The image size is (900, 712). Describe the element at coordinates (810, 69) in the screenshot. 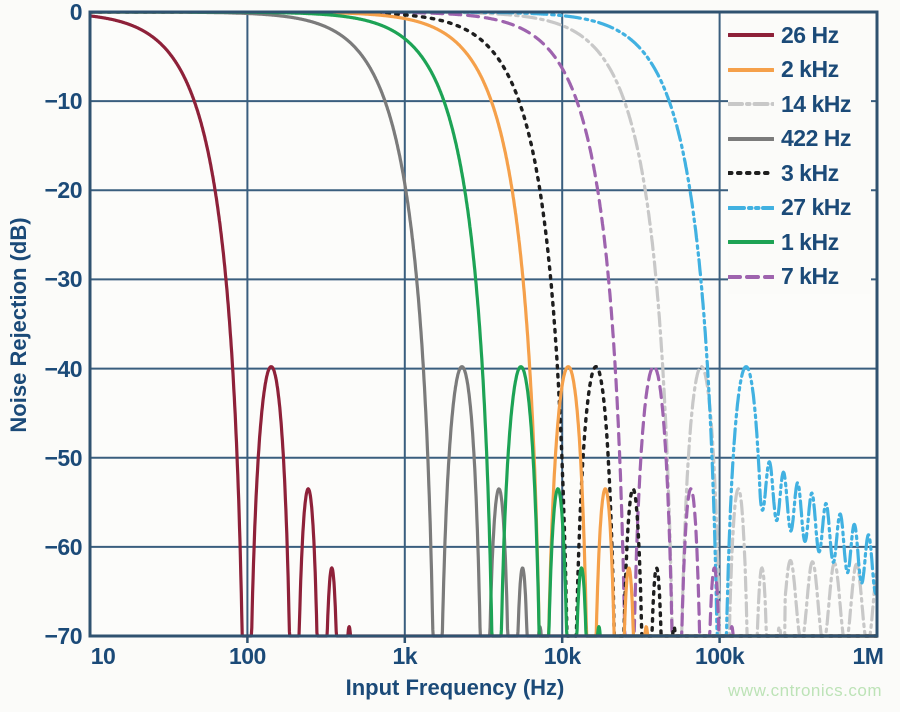

I see `legend-label: 2 kHz` at that location.